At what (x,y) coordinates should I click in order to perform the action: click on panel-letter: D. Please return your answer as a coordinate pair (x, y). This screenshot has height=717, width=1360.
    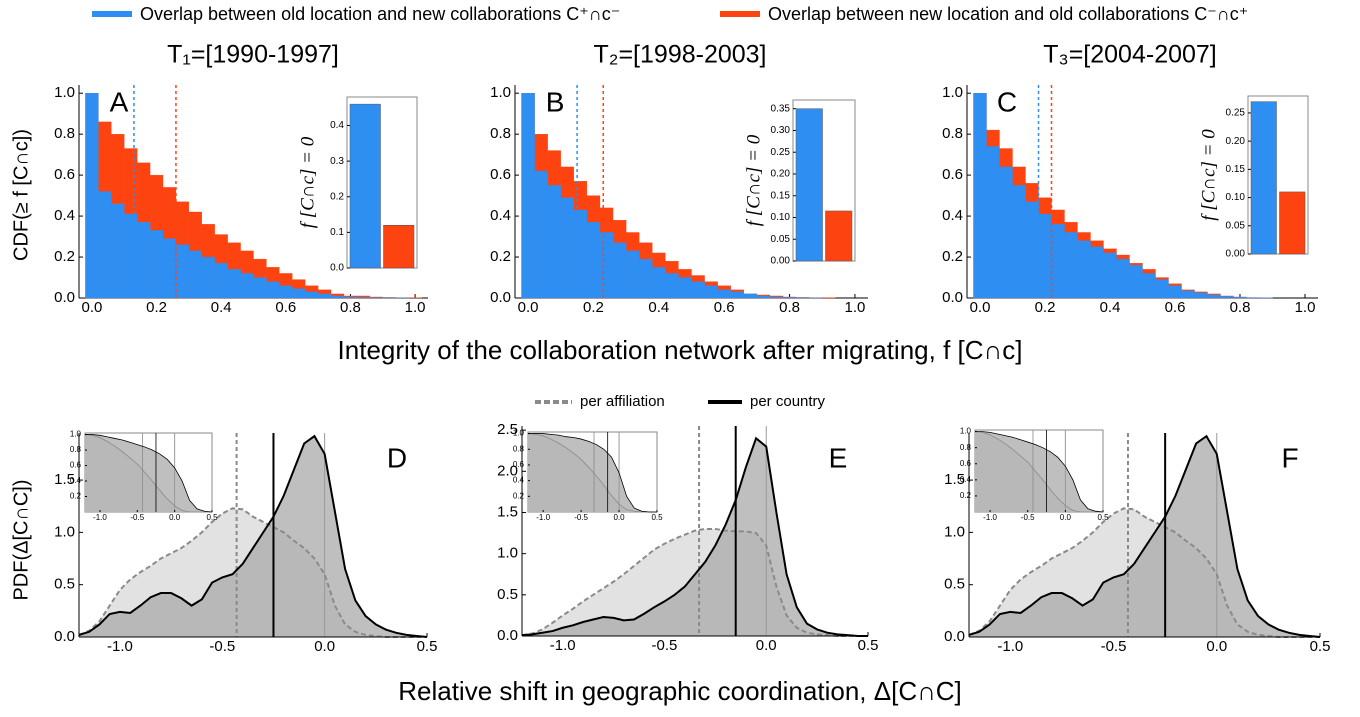
    Looking at the image, I should click on (397, 457).